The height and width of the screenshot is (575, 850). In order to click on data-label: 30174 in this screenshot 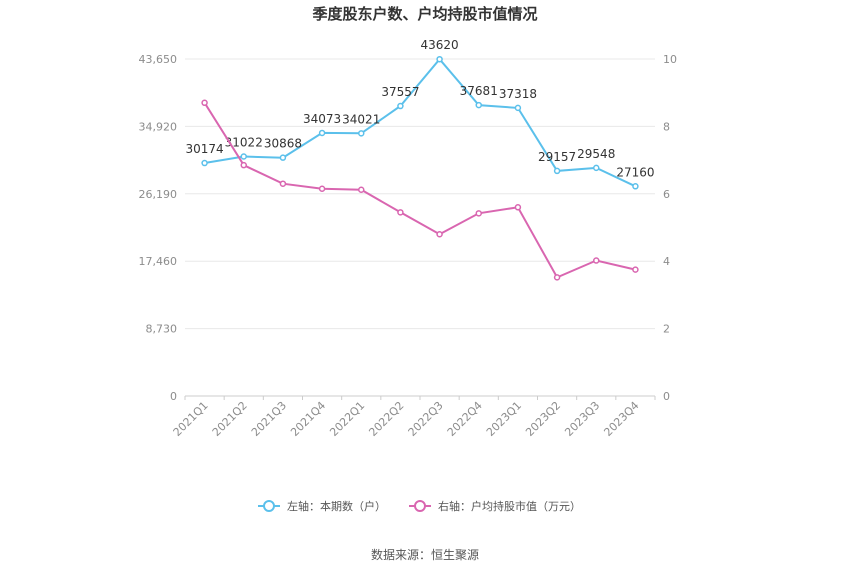, I will do `click(204, 149)`.